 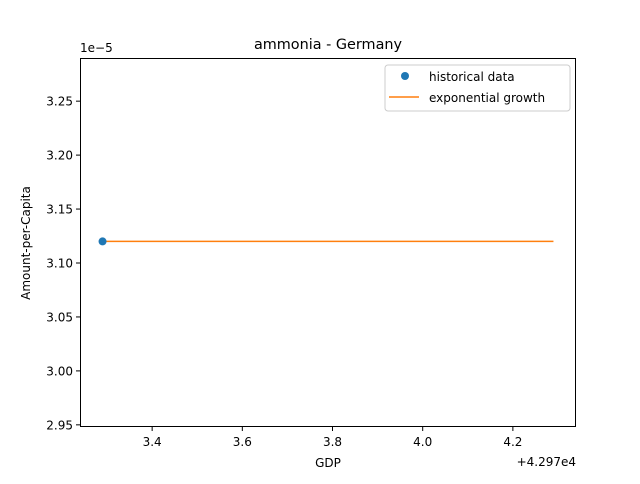 What do you see at coordinates (59, 264) in the screenshot?
I see `y-tick-label: 3.10` at bounding box center [59, 264].